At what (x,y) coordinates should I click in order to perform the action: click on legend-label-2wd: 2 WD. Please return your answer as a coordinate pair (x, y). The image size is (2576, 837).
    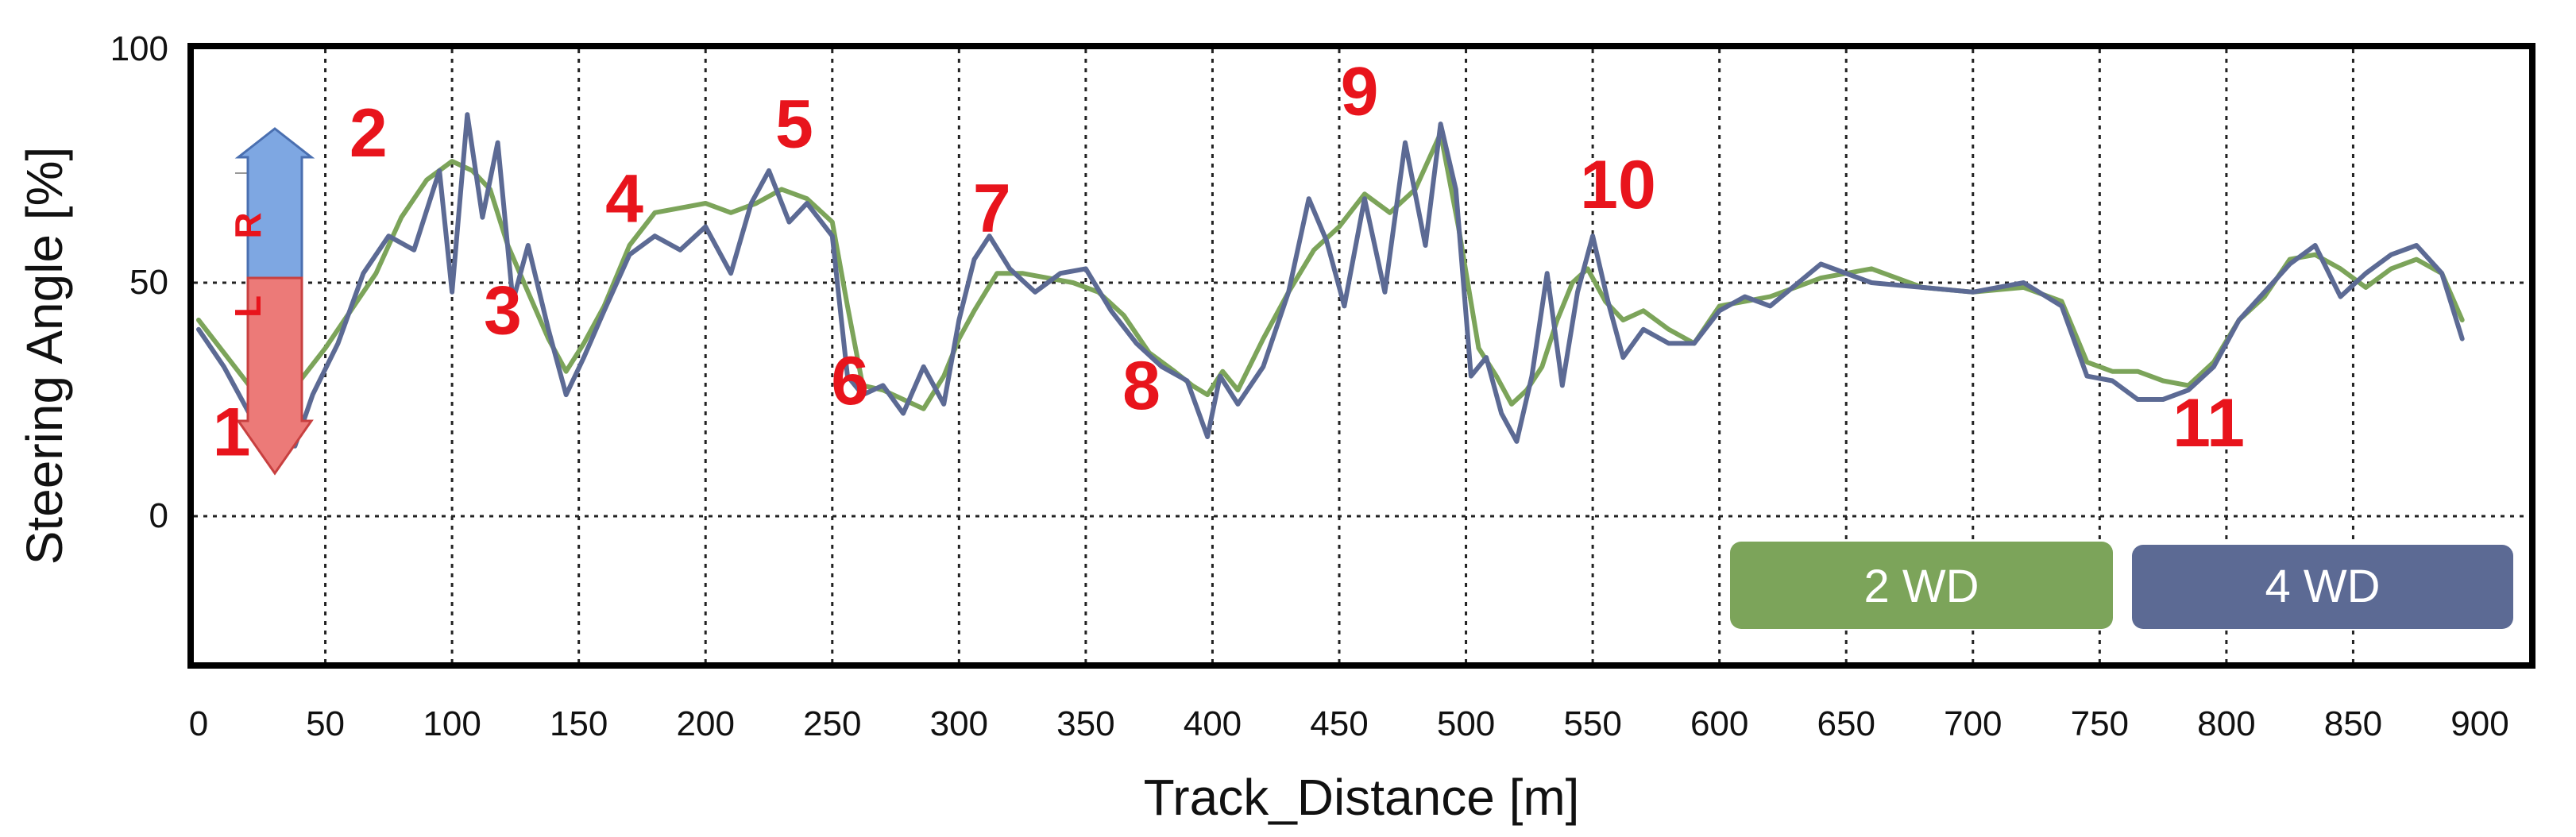
    Looking at the image, I should click on (1921, 586).